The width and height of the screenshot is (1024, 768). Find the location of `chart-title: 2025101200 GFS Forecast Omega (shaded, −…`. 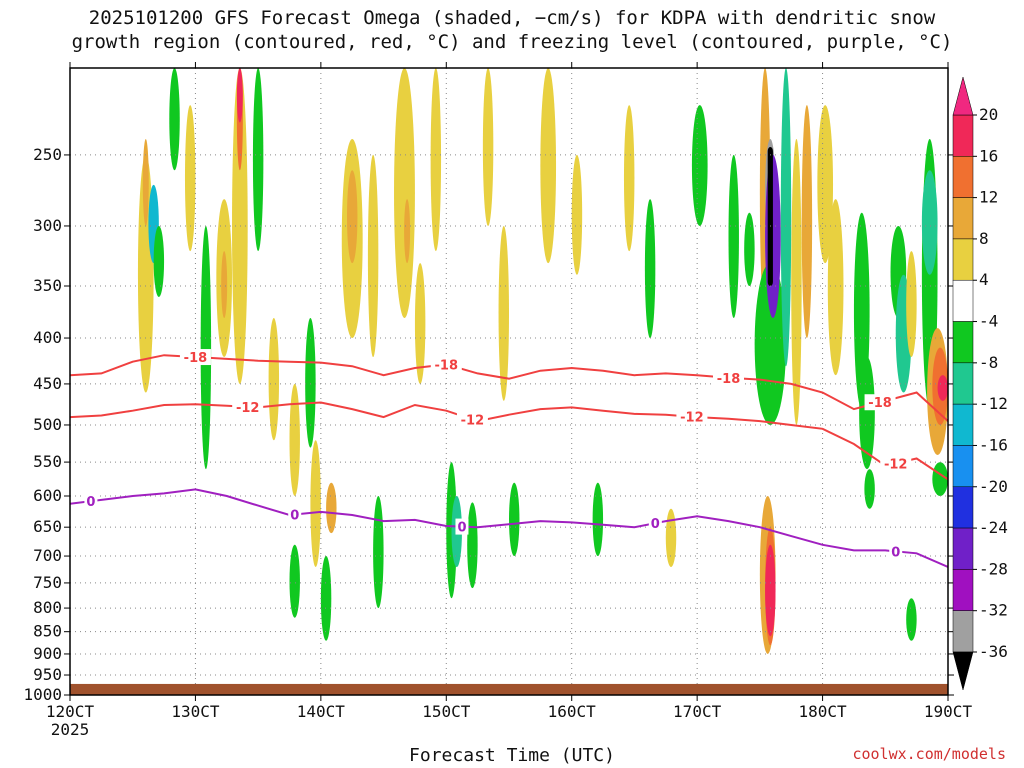

chart-title: 2025101200 GFS Forecast Omega (shaded, −… is located at coordinates (512, 30).